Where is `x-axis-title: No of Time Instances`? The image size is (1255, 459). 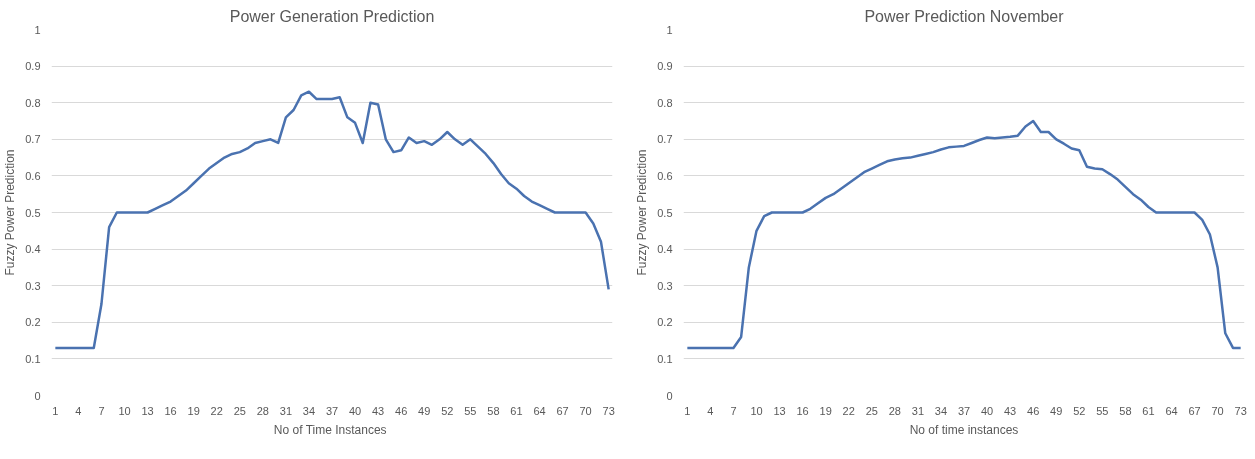 x-axis-title: No of Time Instances is located at coordinates (330, 429).